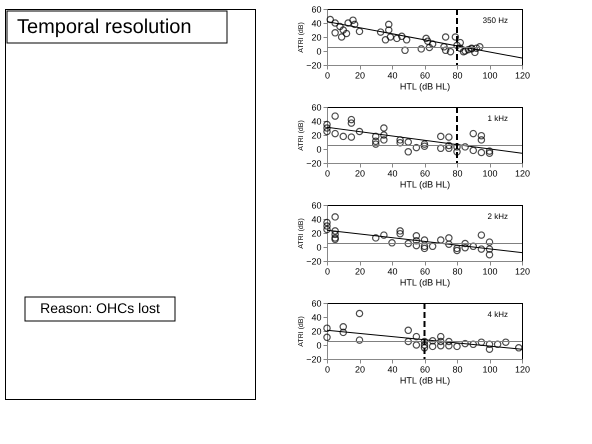  What do you see at coordinates (490, 271) in the screenshot?
I see `x-tick-label: 100` at bounding box center [490, 271].